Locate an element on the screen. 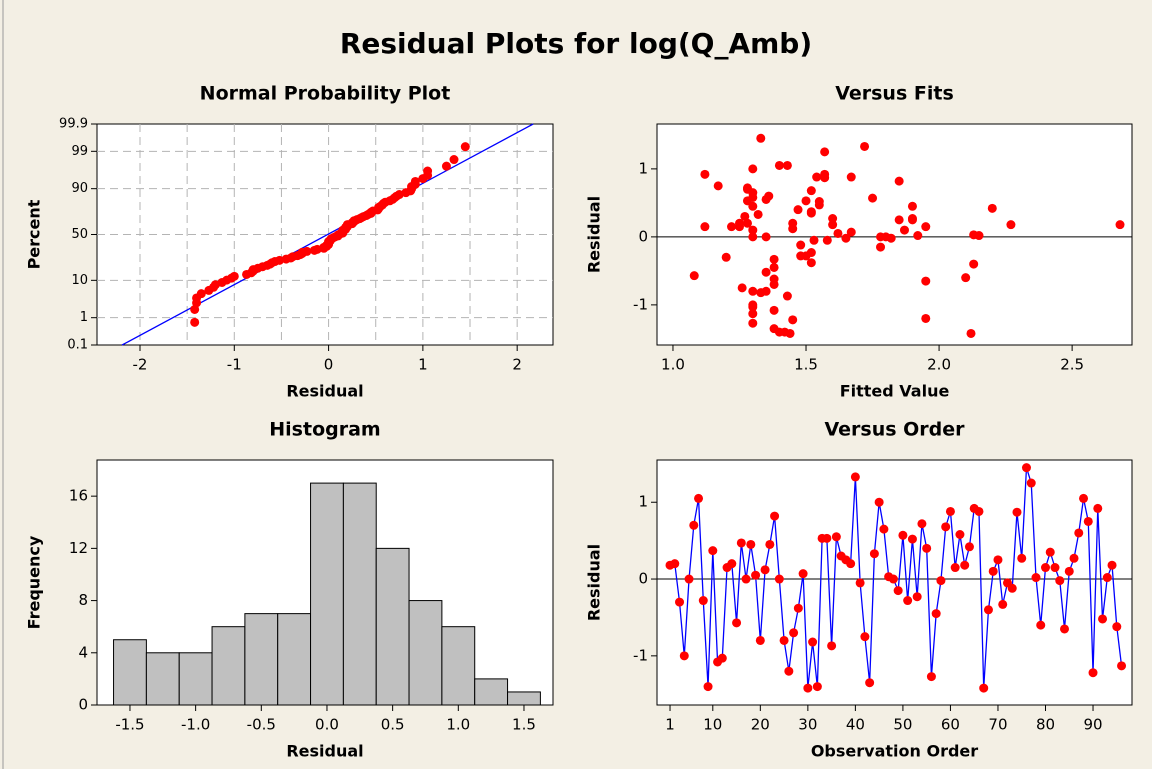 This screenshot has height=769, width=1152. y-tick-label: 90 is located at coordinates (79, 188).